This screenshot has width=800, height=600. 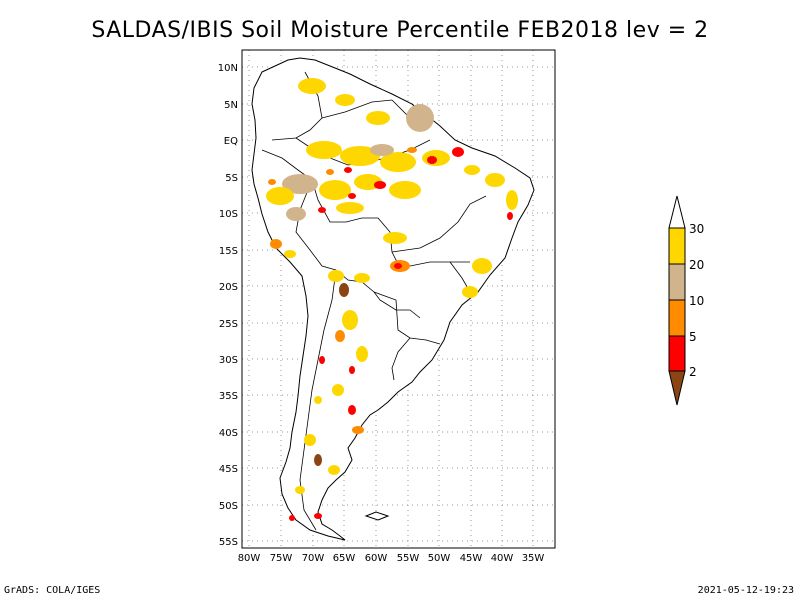 What do you see at coordinates (693, 337) in the screenshot?
I see `colorbar-label: 5` at bounding box center [693, 337].